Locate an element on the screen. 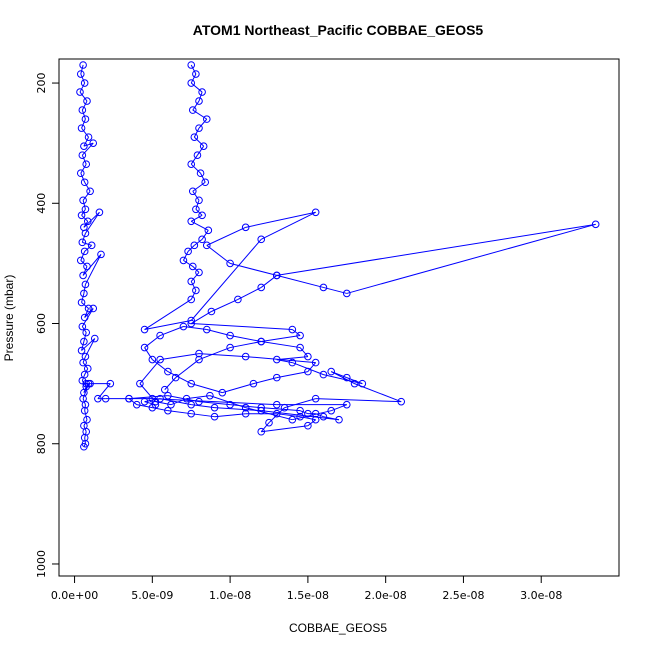 Image resolution: width=650 pixels, height=650 pixels. chart-title: ATOM1 Northeast_Pacific COBBAE_GEOS5 is located at coordinates (338, 30).